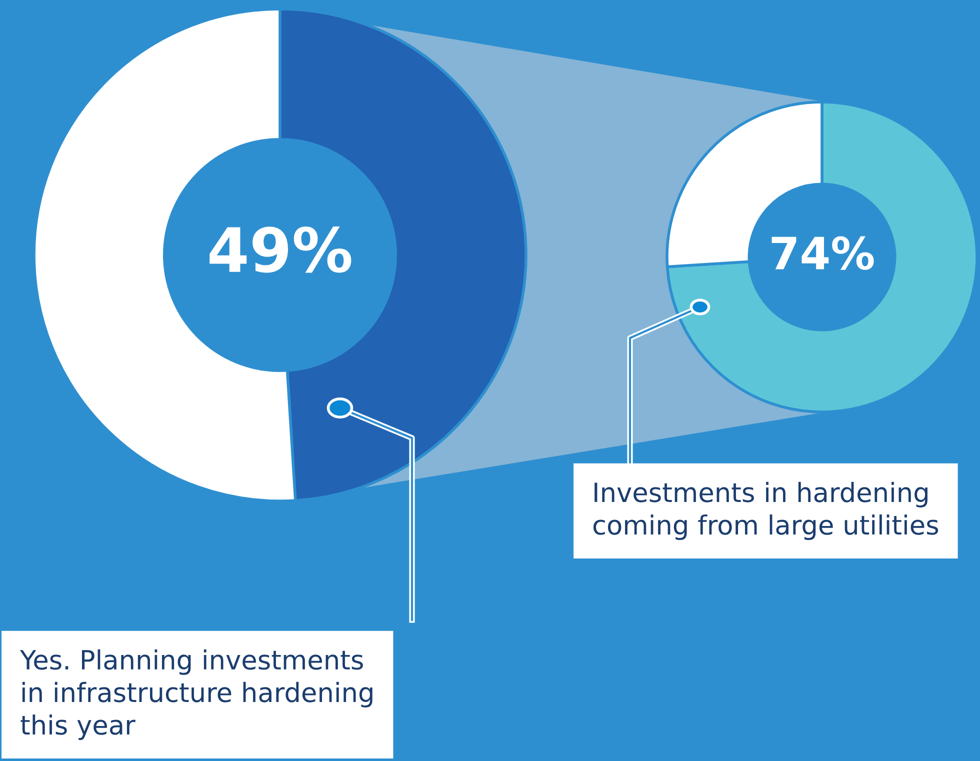 The height and width of the screenshot is (761, 980). I want to click on text: Investments in hardening coming from large utilities, so click(765, 511).